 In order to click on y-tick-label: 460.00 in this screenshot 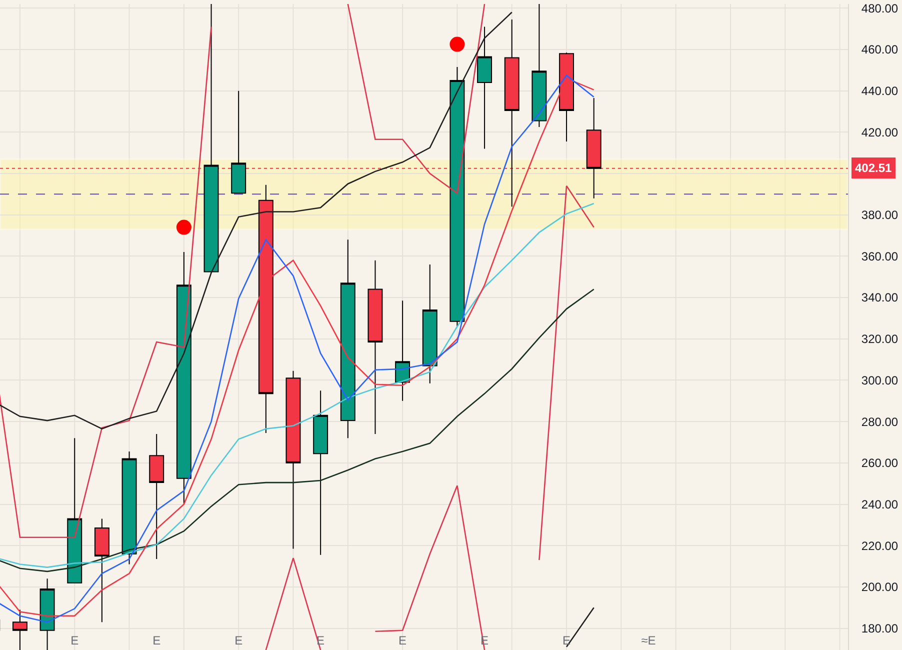, I will do `click(879, 49)`.